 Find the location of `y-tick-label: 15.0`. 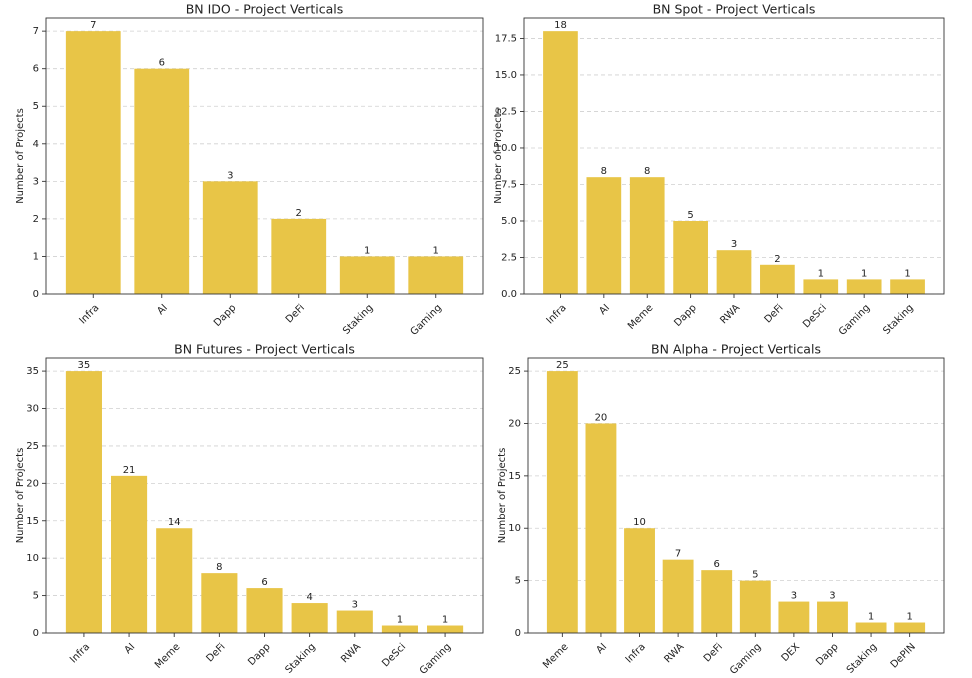

y-tick-label: 15.0 is located at coordinates (506, 75).